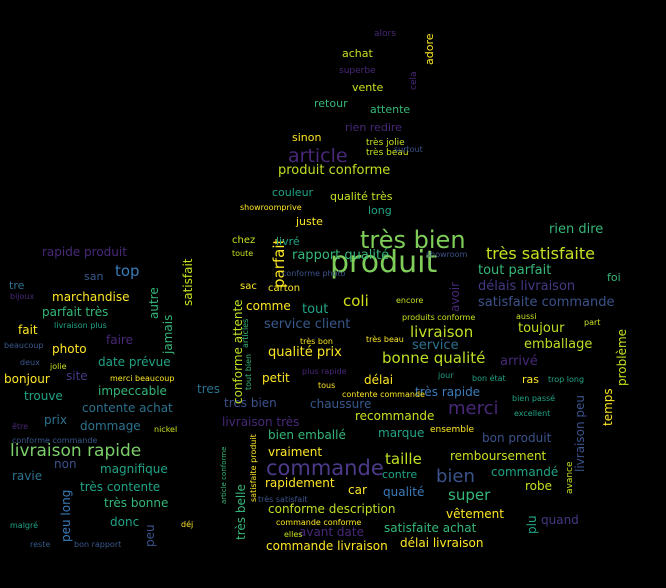 This screenshot has height=588, width=666. I want to click on cloud-word: satisfait, so click(188, 282).